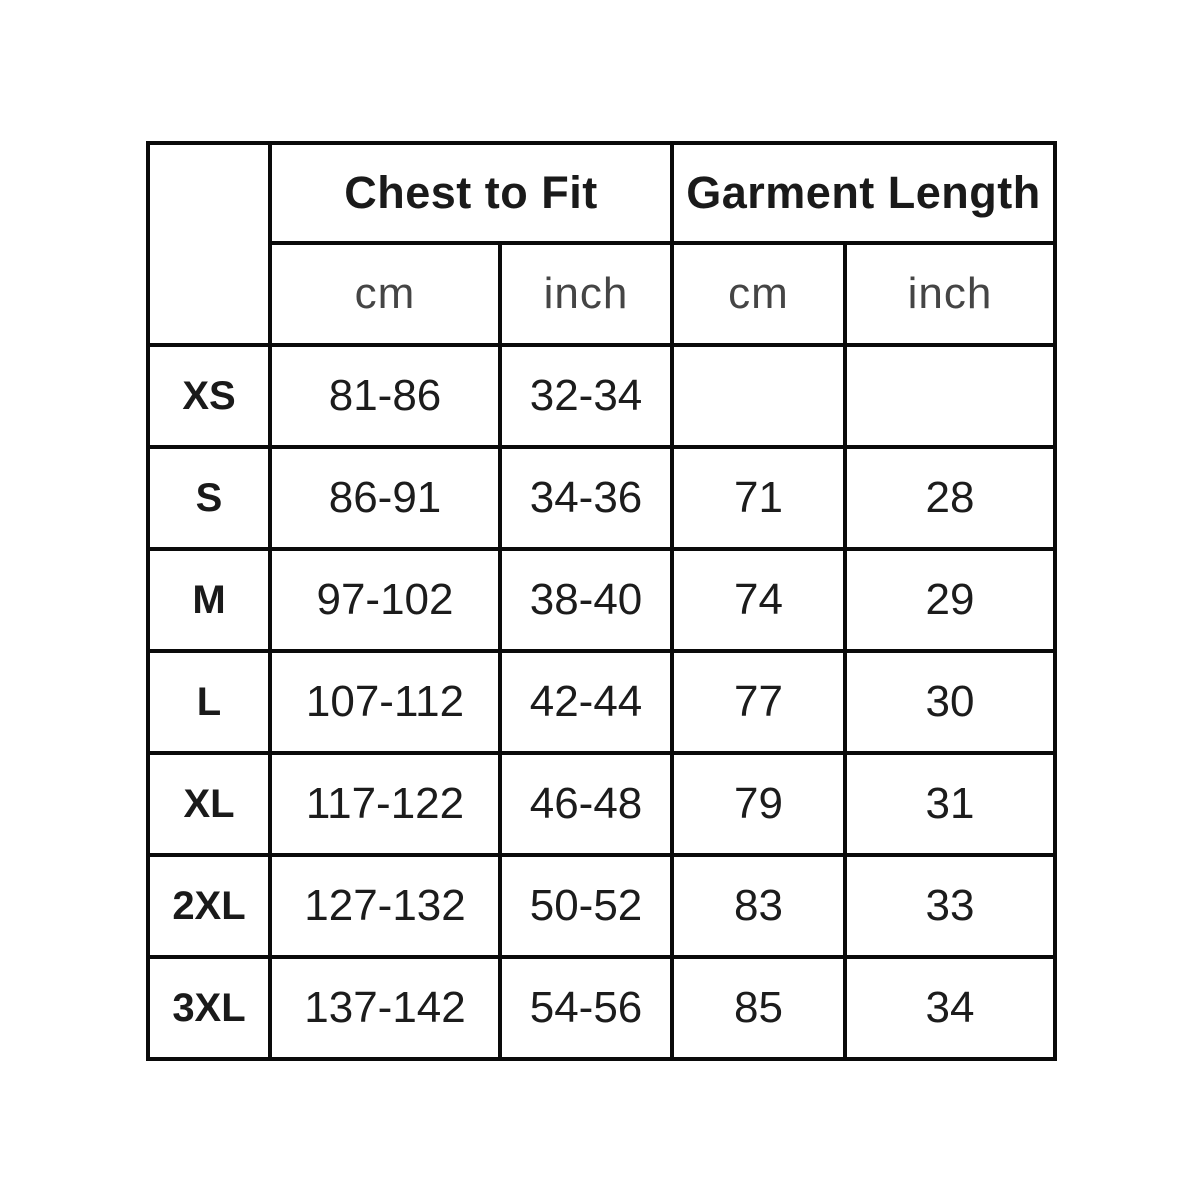 This screenshot has height=1200, width=1200. Describe the element at coordinates (758, 294) in the screenshot. I see `unit-header-garment-cm: cm` at that location.